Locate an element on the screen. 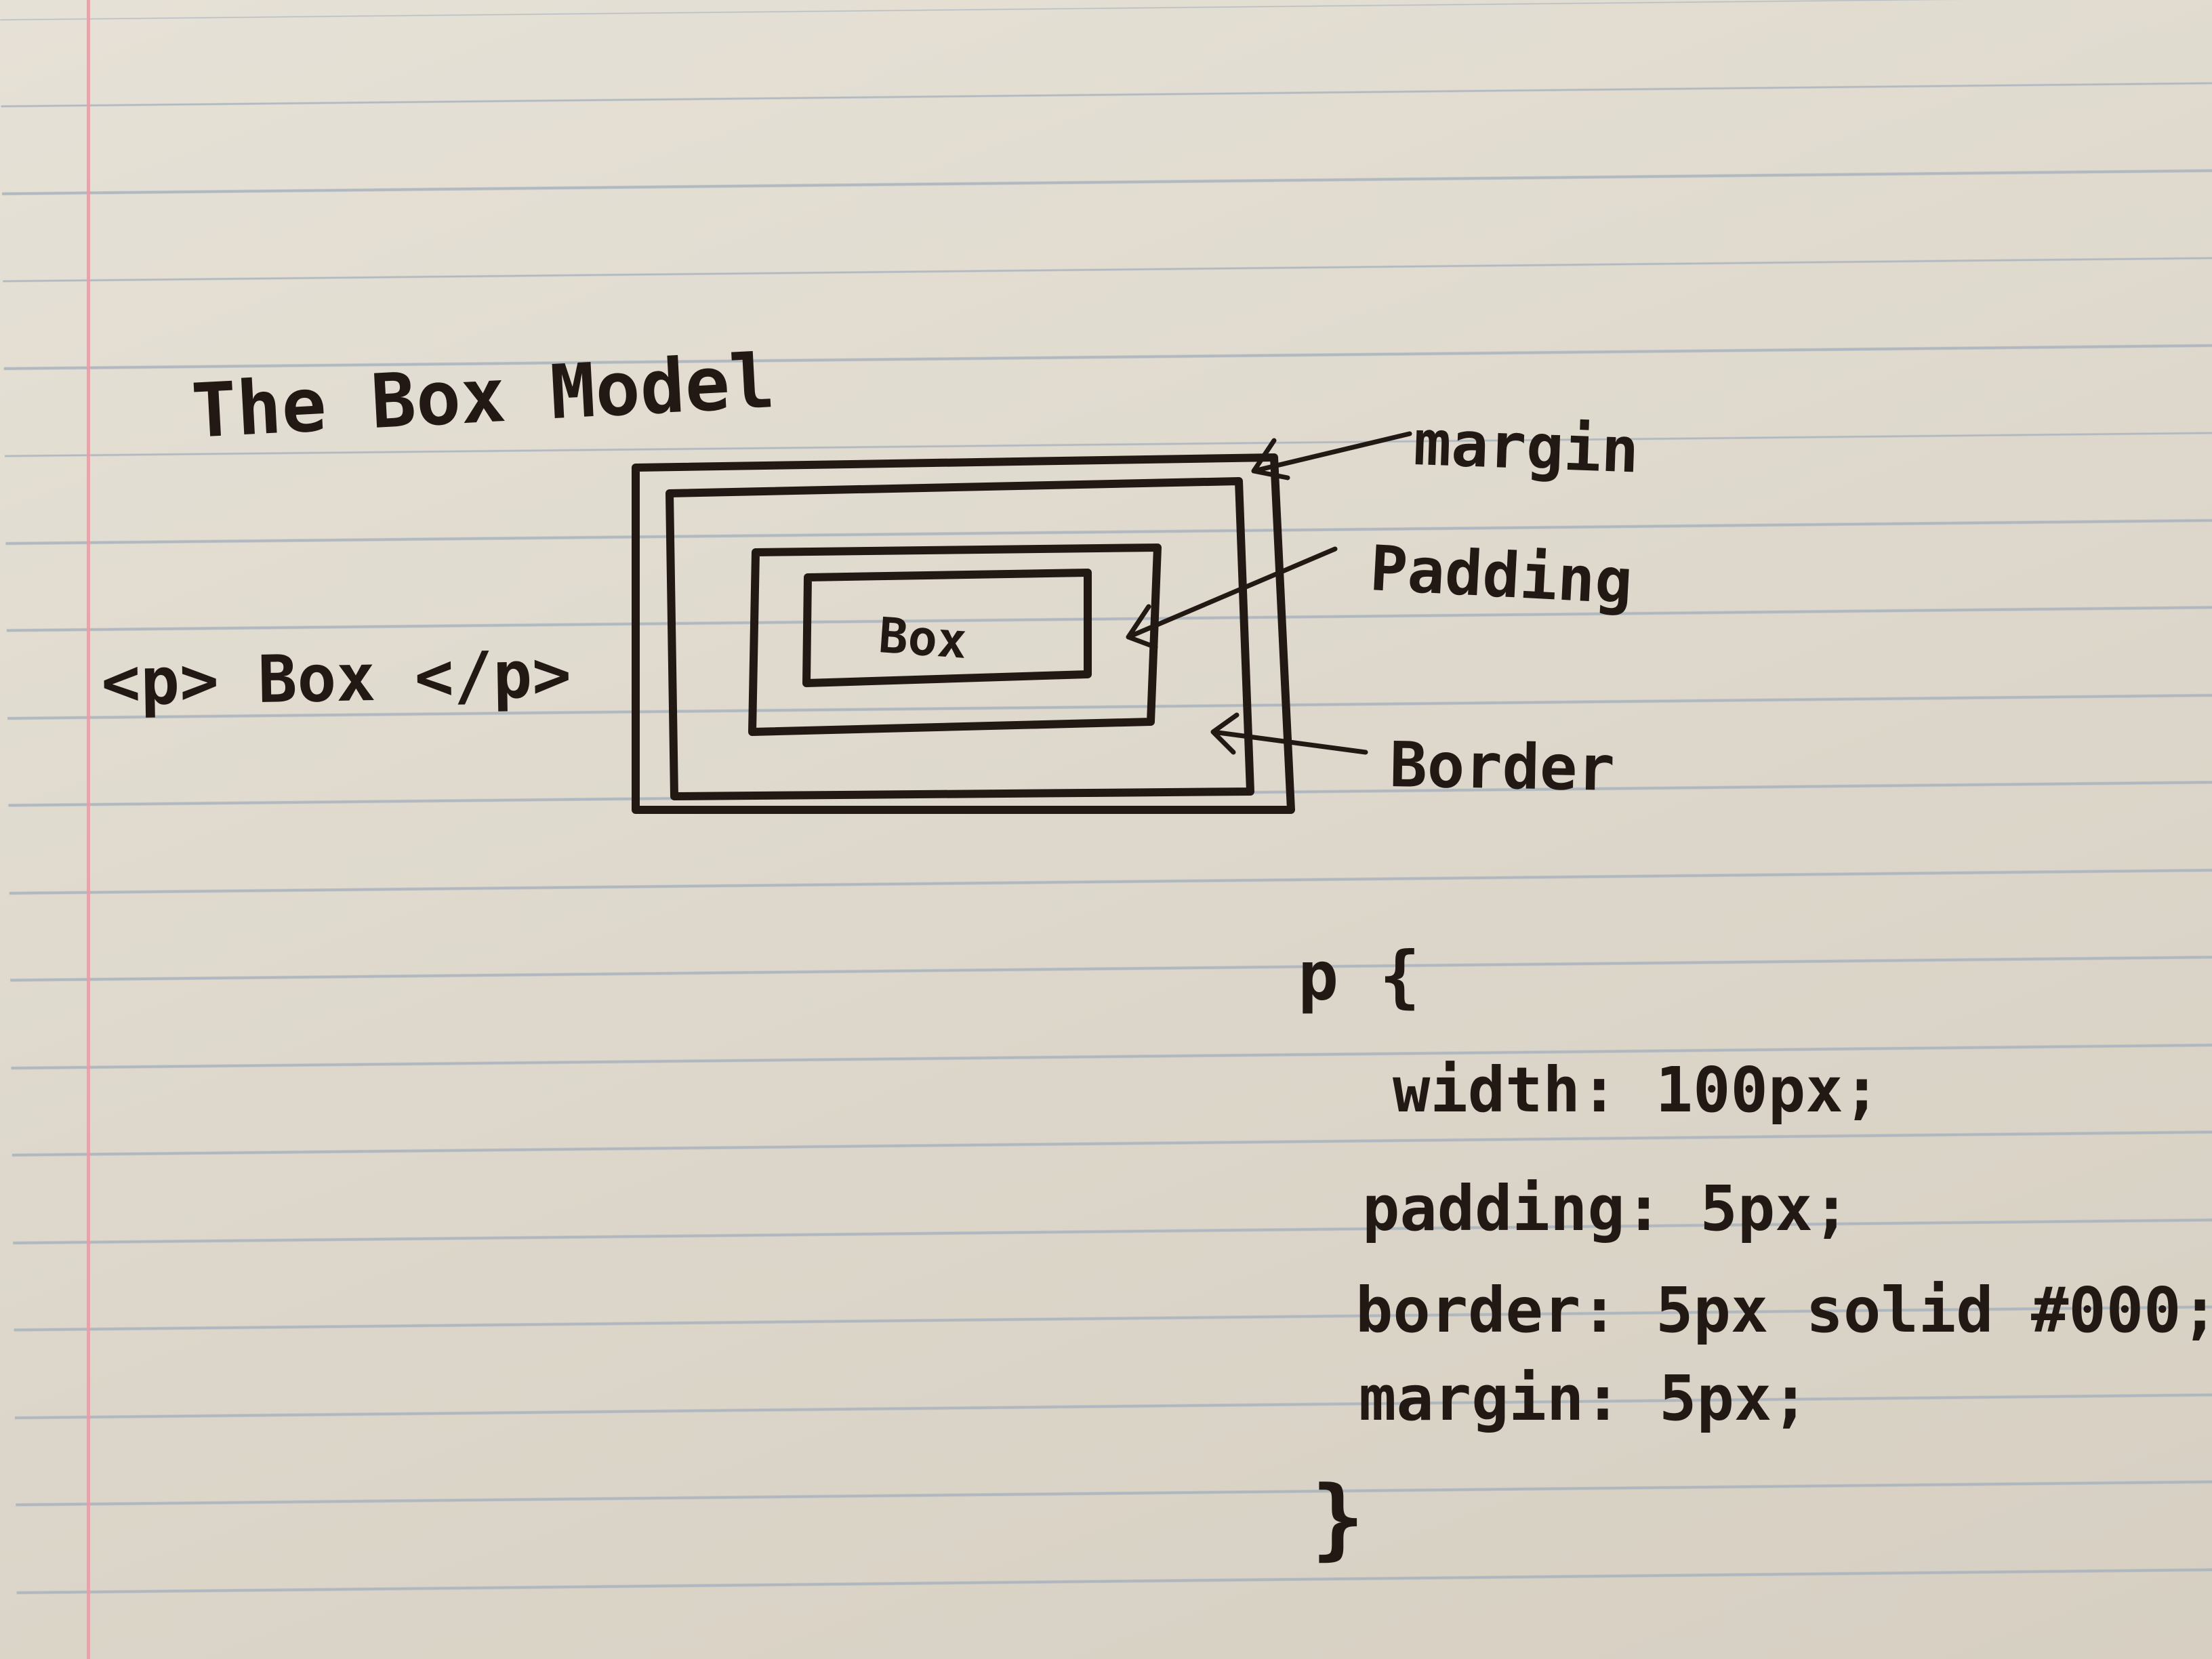  css-selector-open: p { is located at coordinates (1359, 976).